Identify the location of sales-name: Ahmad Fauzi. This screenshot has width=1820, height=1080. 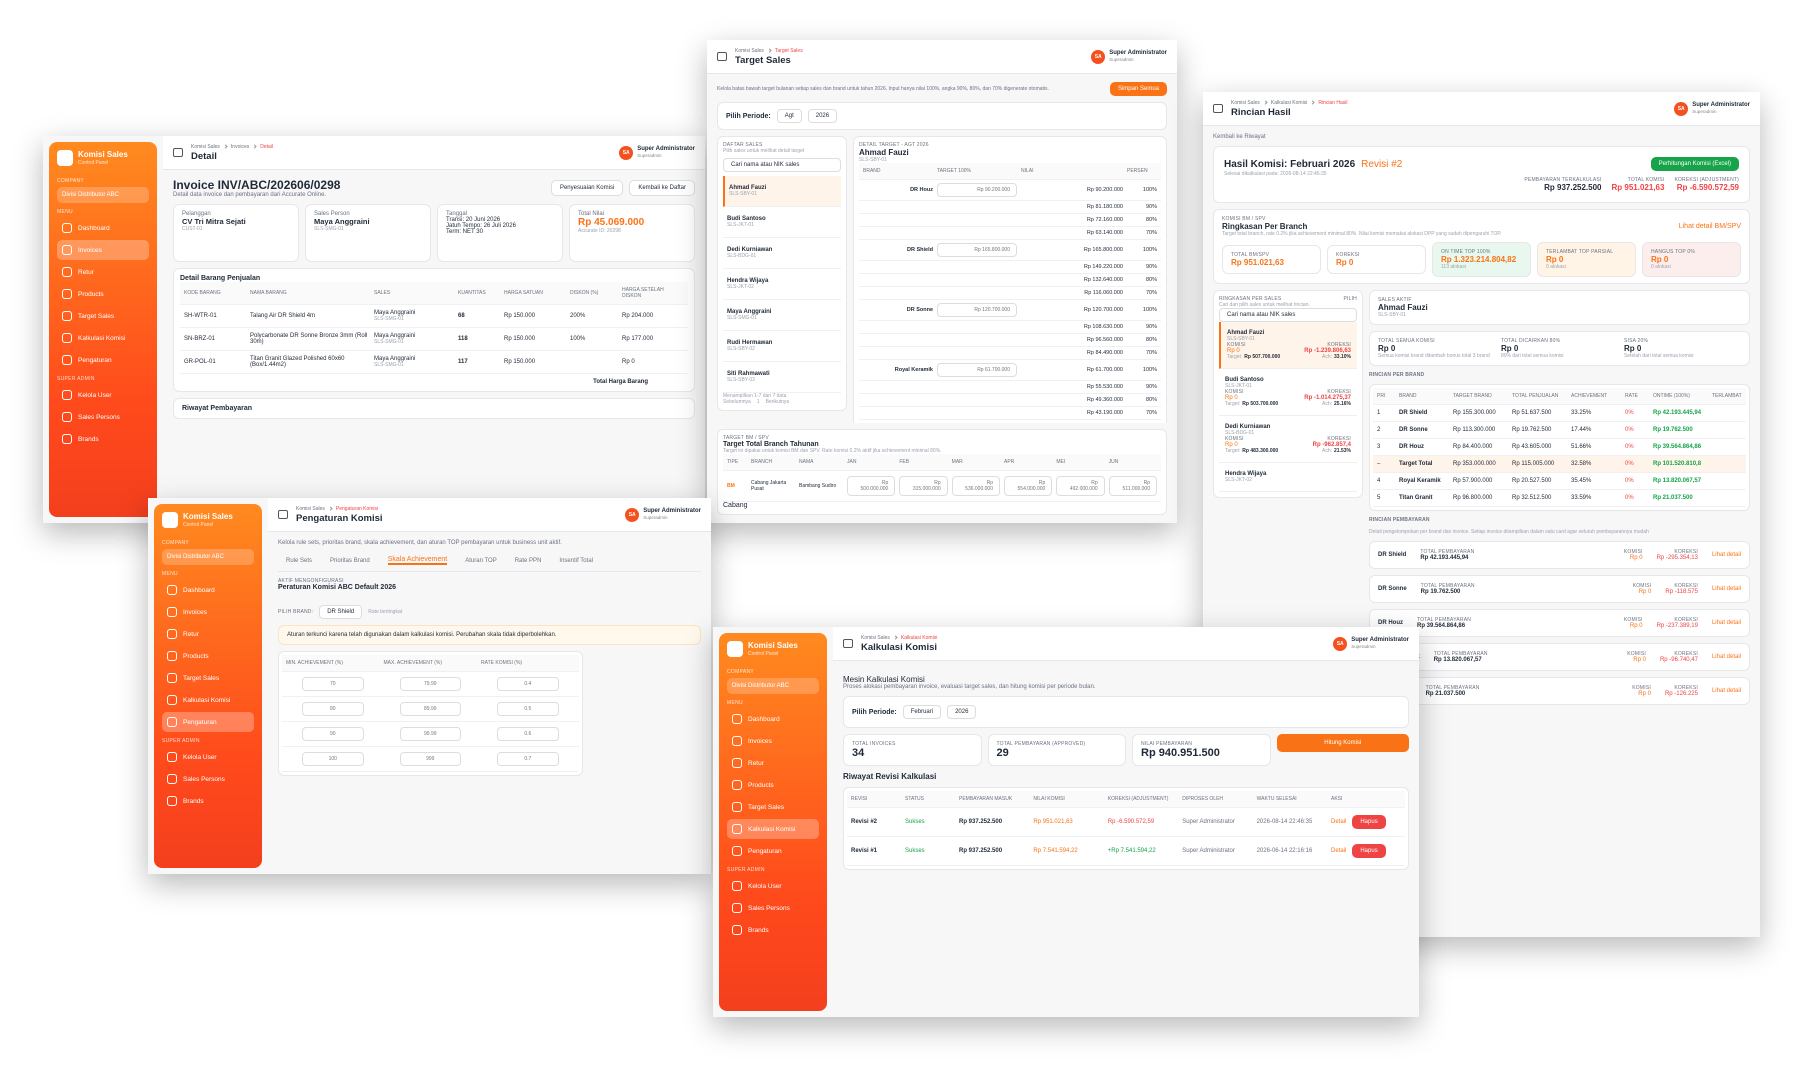
(748, 188).